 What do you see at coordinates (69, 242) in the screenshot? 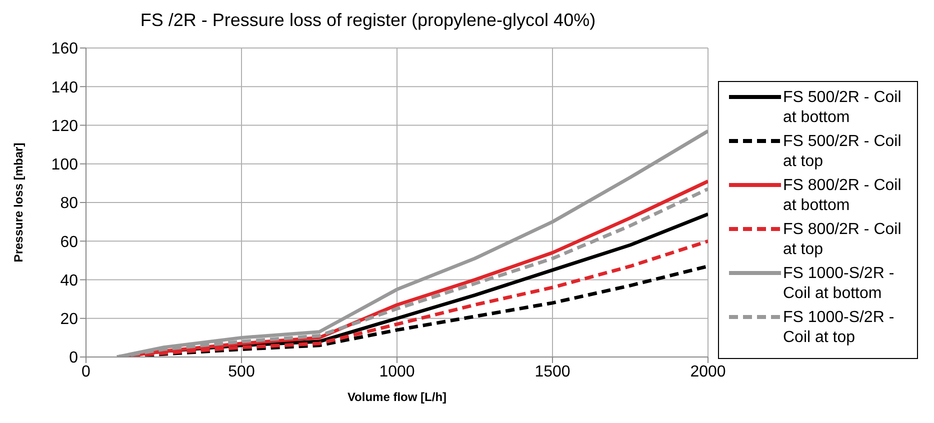
I see `y-tick-label: 60` at bounding box center [69, 242].